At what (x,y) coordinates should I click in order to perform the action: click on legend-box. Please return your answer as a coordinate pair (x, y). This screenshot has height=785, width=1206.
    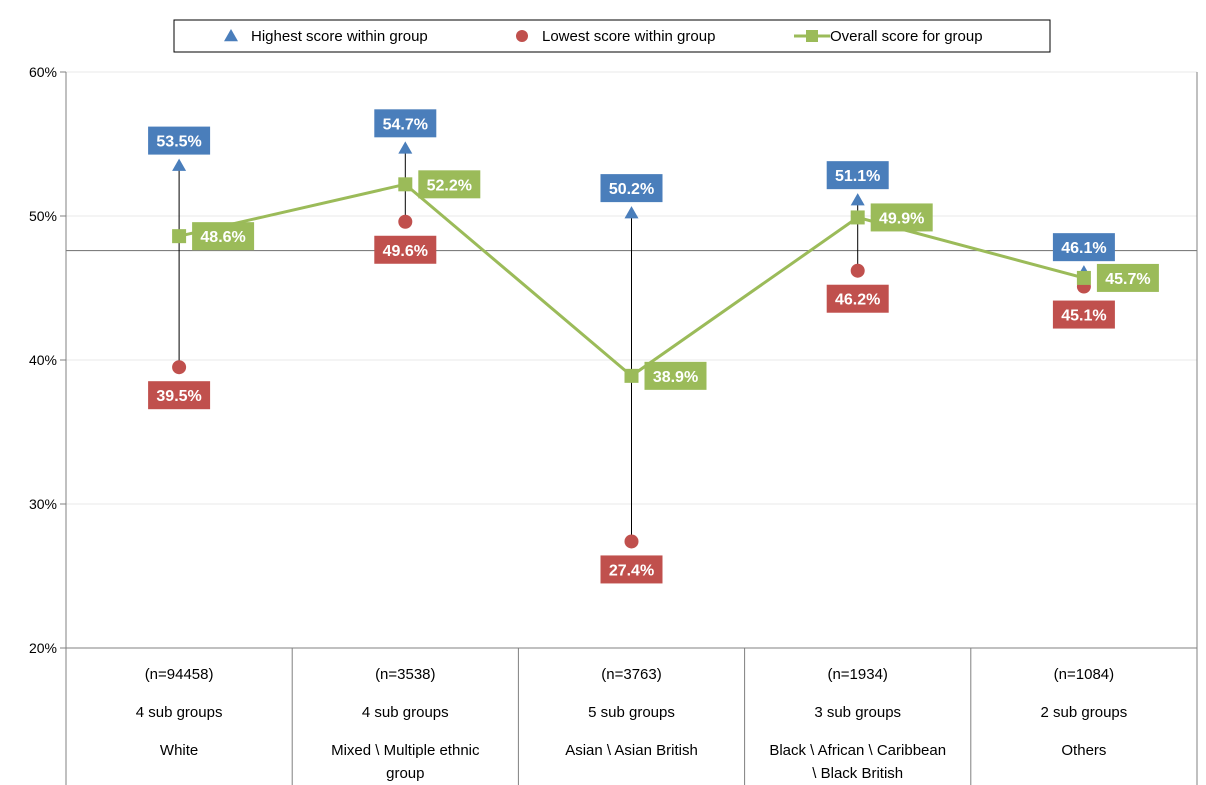
    Looking at the image, I should click on (612, 36).